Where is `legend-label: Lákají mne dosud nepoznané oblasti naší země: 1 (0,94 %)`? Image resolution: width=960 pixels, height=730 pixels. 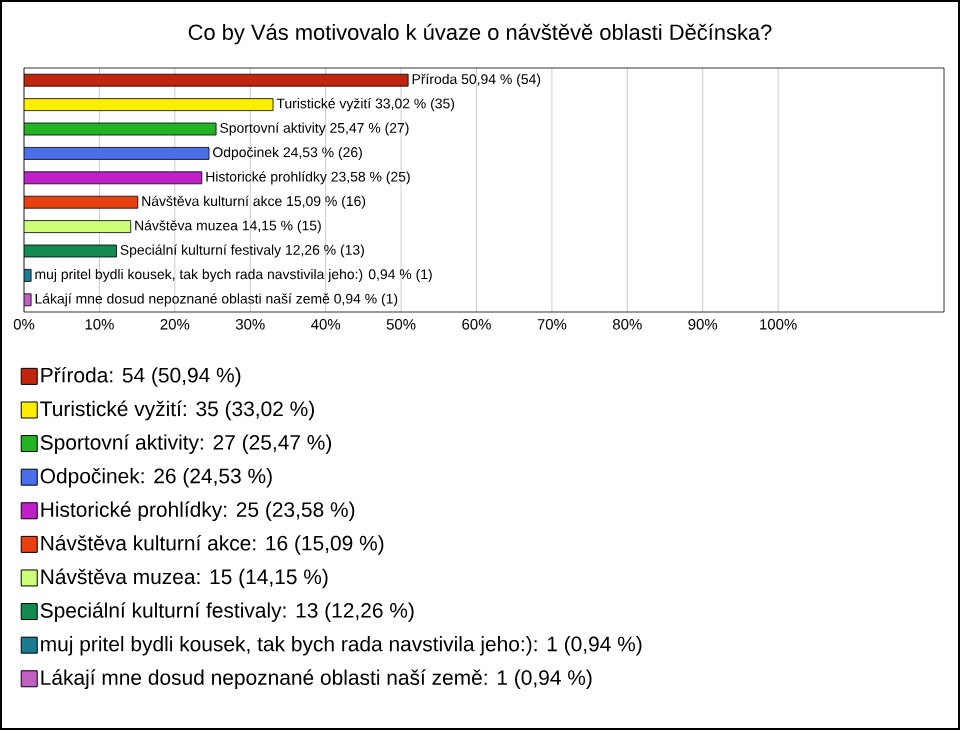
legend-label: Lákají mne dosud nepoznané oblasti naší země: 1 (0,94 %) is located at coordinates (316, 679).